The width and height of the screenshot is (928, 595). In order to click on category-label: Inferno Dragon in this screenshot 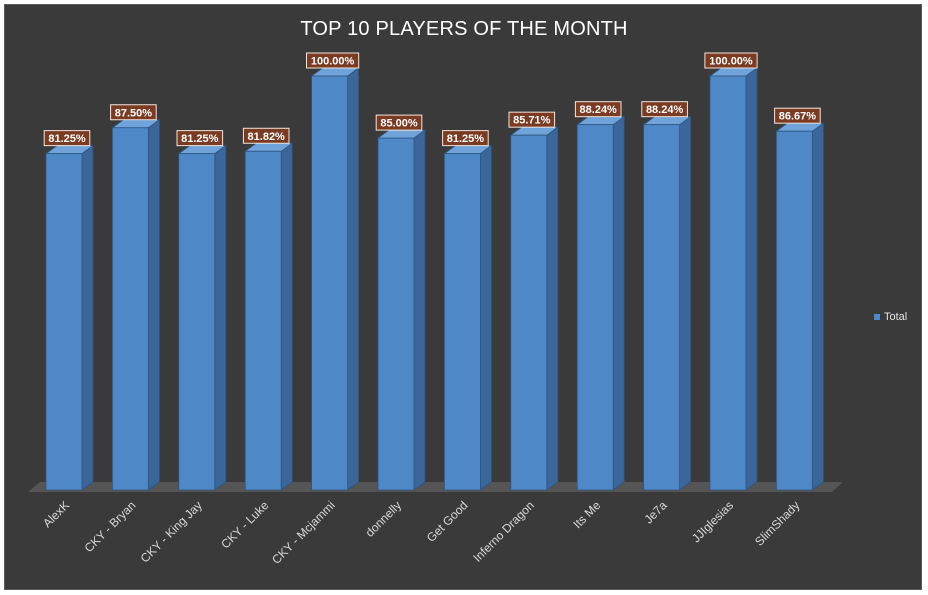, I will do `click(503, 531)`.